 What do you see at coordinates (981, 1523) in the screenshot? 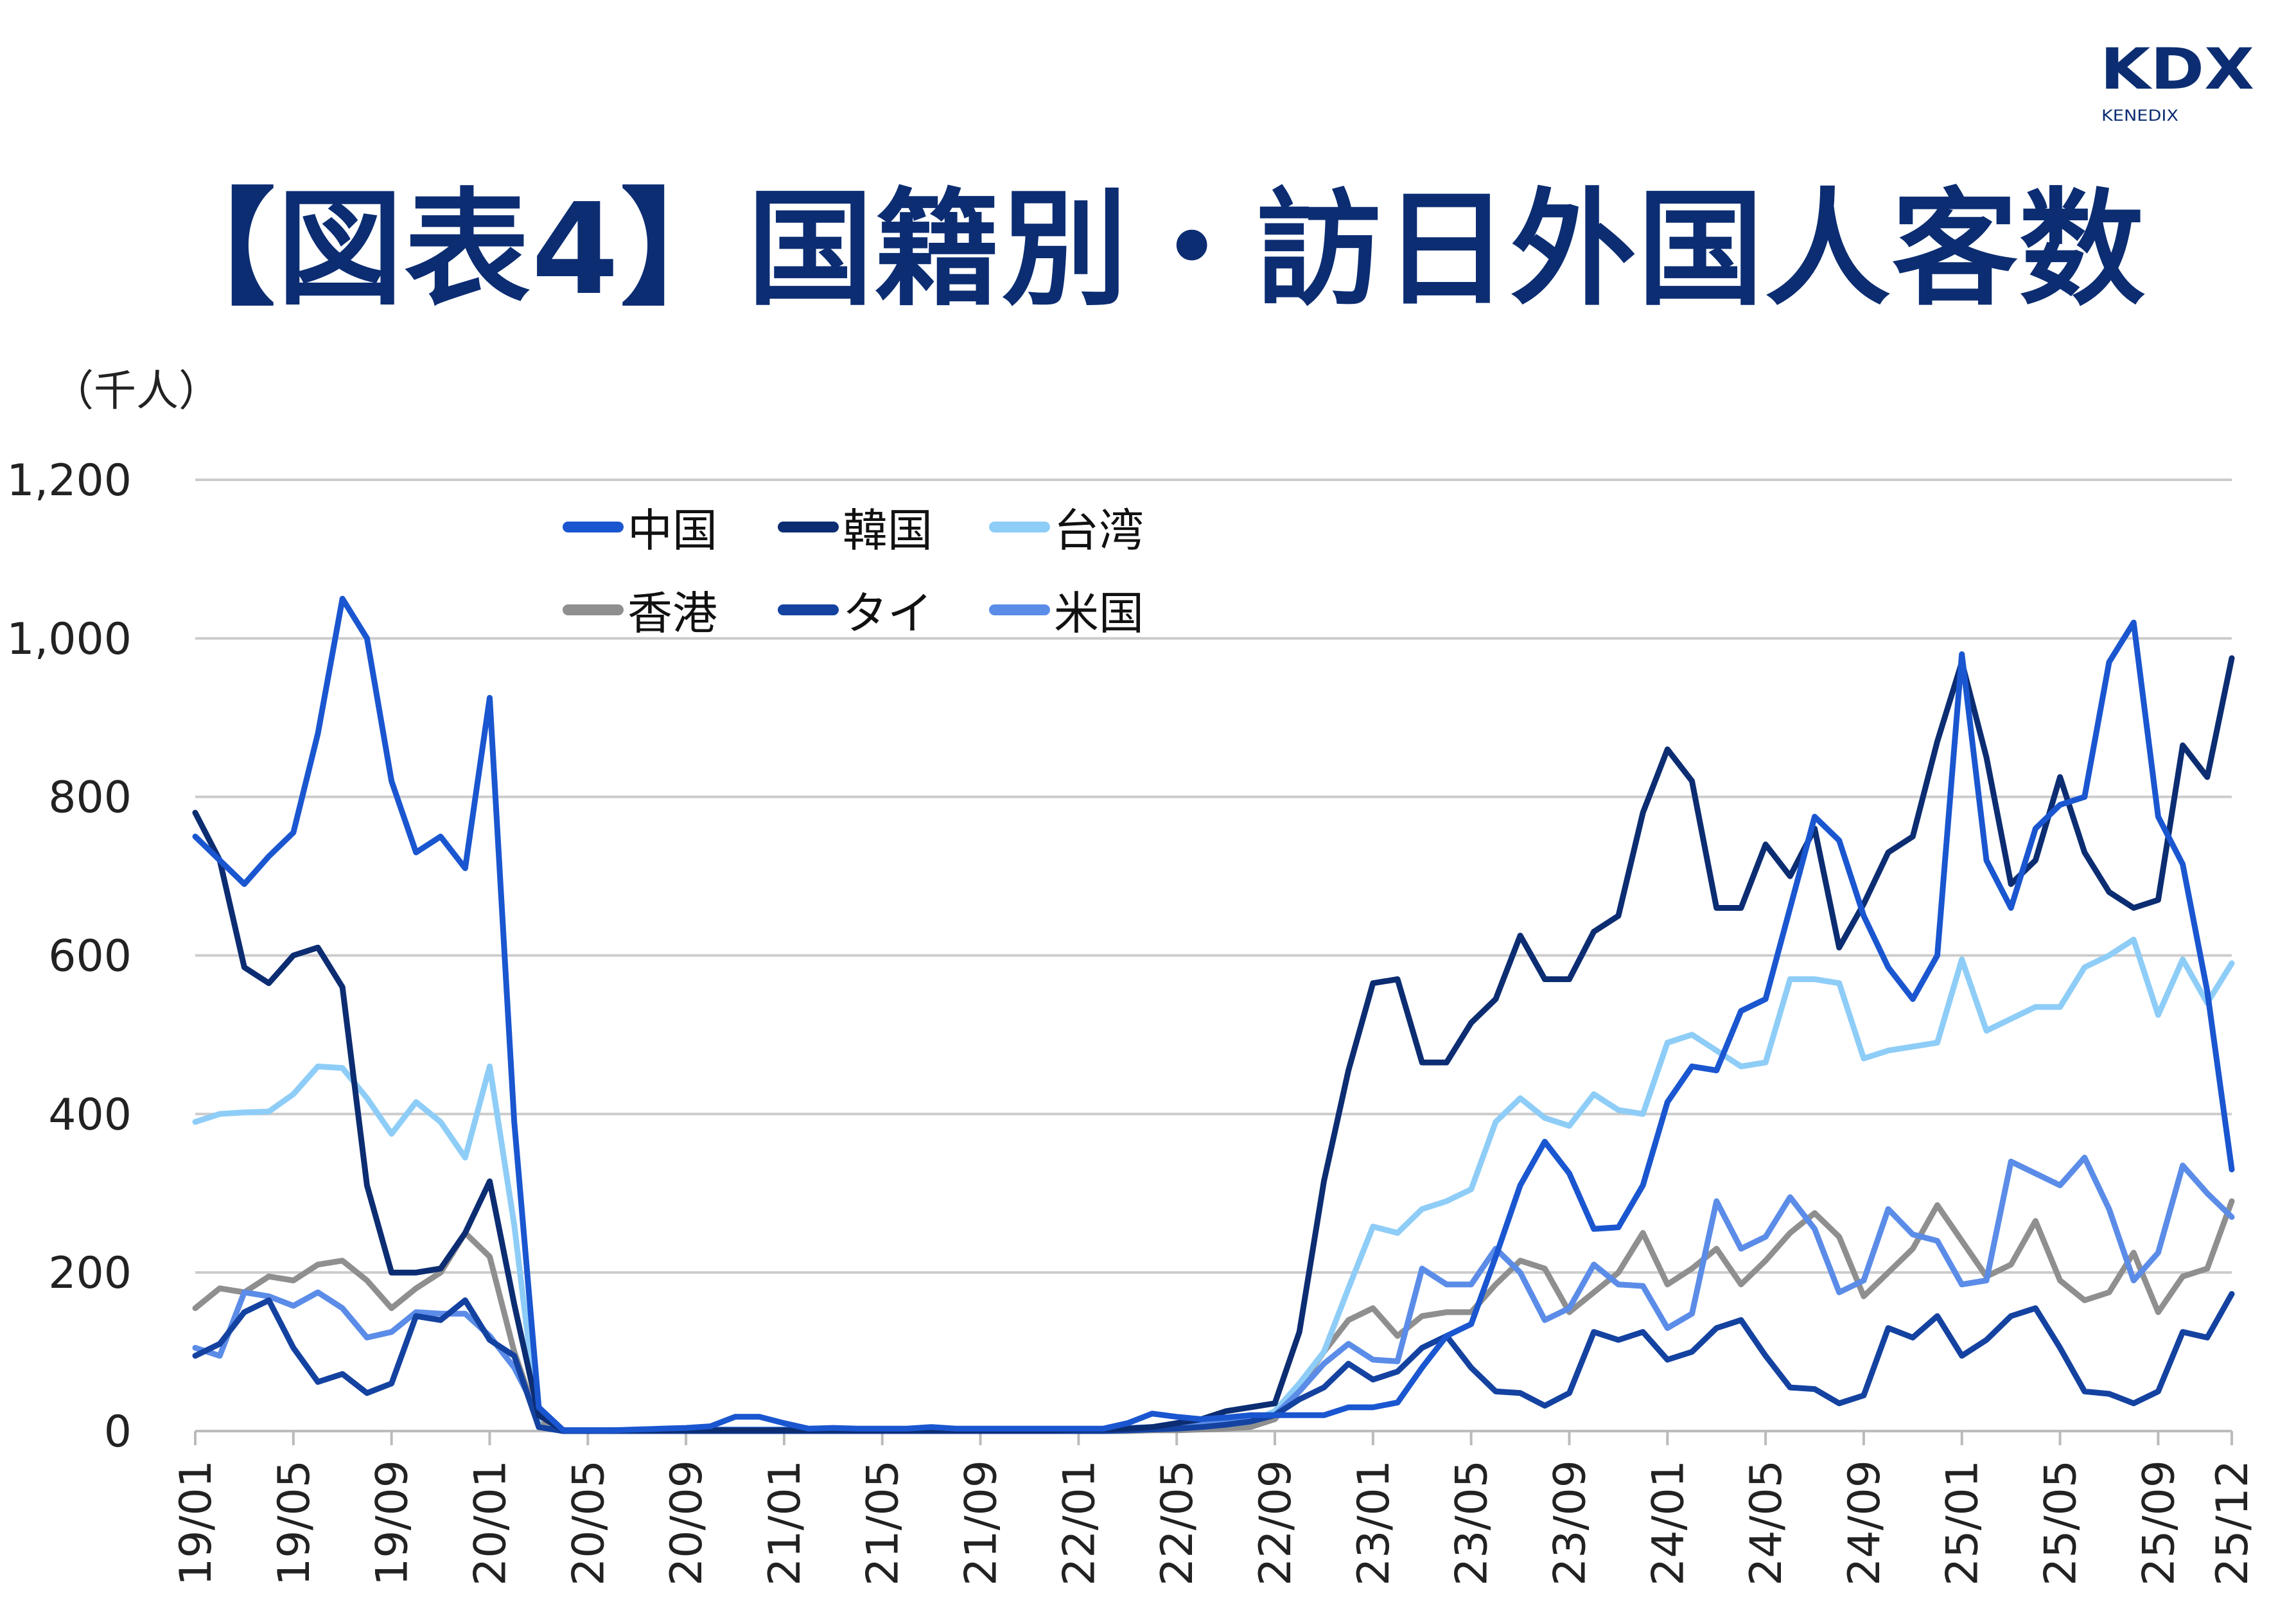
I see `x-tick-label: 21/09` at bounding box center [981, 1523].